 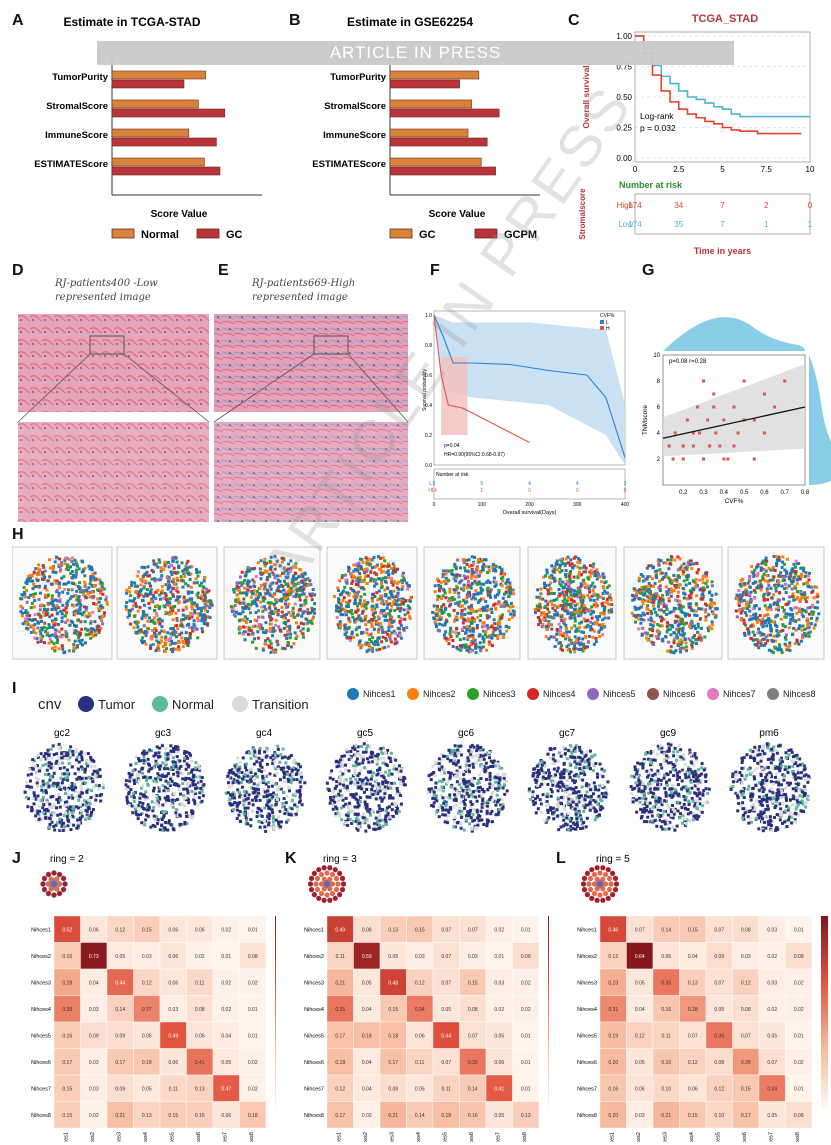 I want to click on cnv-sample-label: gc7, so click(x=567, y=733).